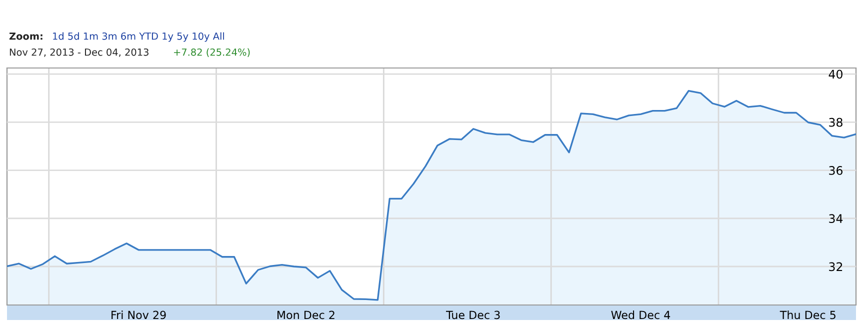  What do you see at coordinates (640, 315) in the screenshot?
I see `x-tick-label: Wed Dec 4` at bounding box center [640, 315].